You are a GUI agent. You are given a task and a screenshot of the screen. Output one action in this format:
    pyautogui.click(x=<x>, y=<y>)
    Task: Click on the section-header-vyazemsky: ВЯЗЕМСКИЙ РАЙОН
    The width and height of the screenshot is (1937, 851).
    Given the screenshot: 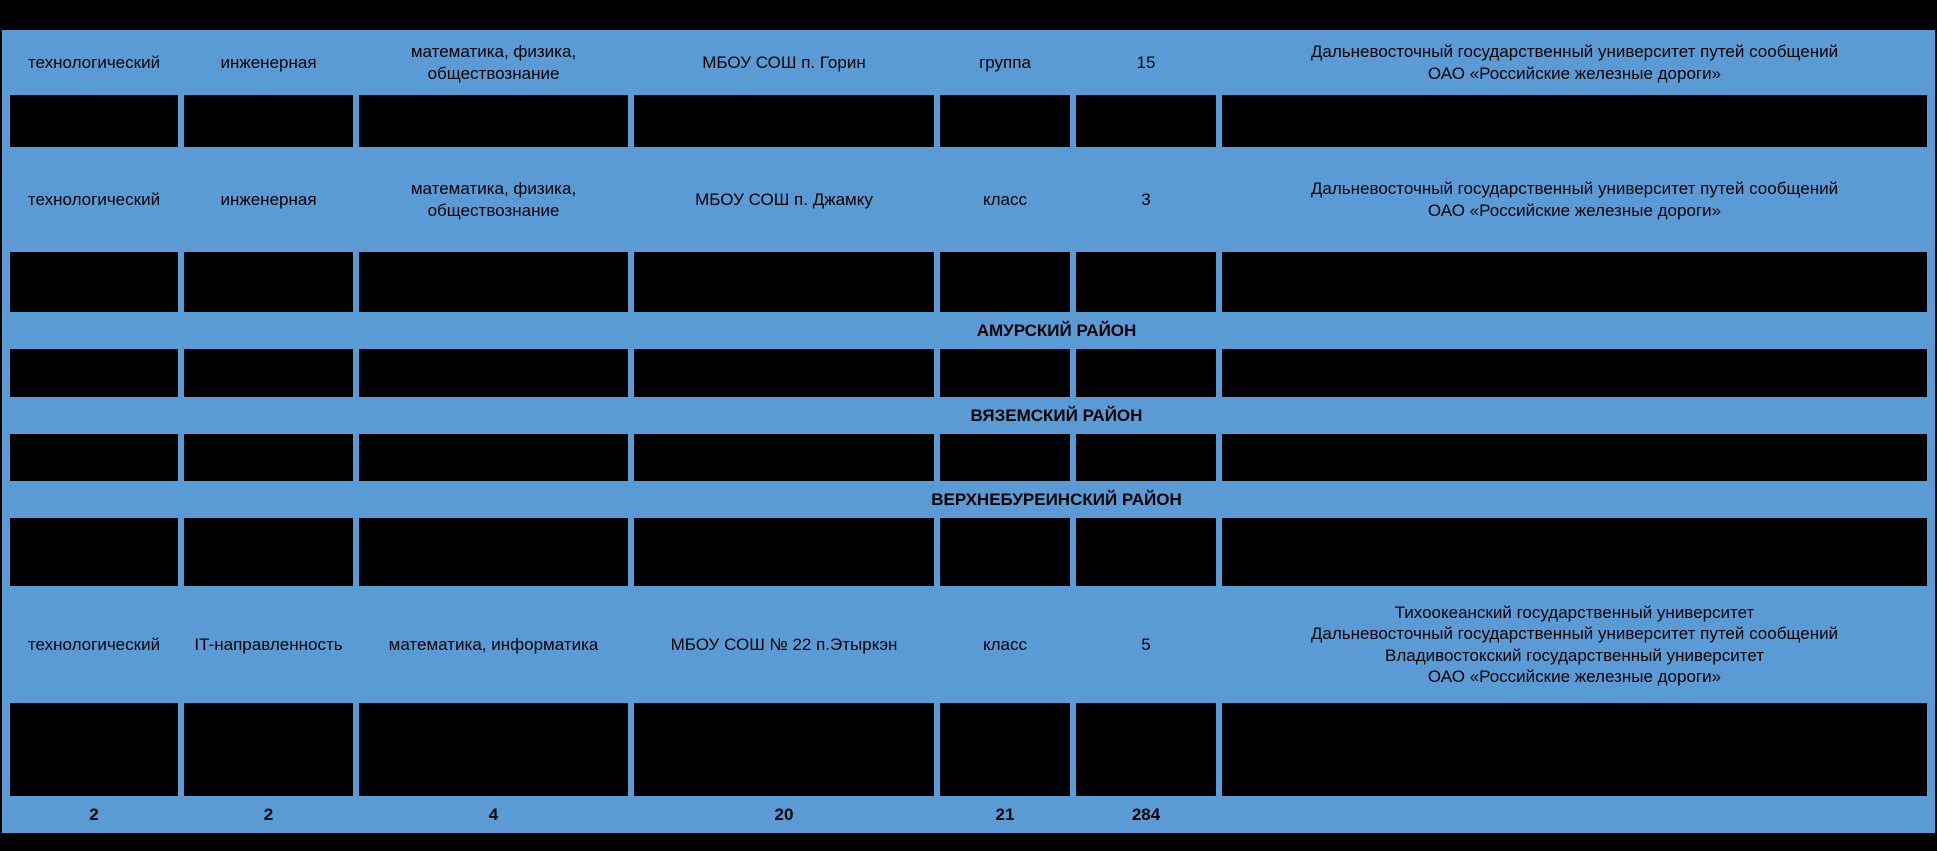 What is the action you would take?
    pyautogui.click(x=1056, y=415)
    